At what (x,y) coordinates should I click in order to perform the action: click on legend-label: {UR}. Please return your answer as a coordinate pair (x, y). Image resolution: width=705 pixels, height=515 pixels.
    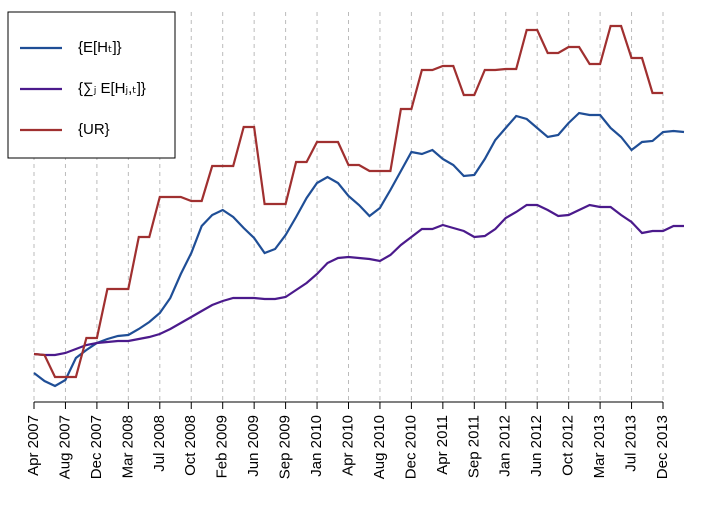
    Looking at the image, I should click on (94, 129).